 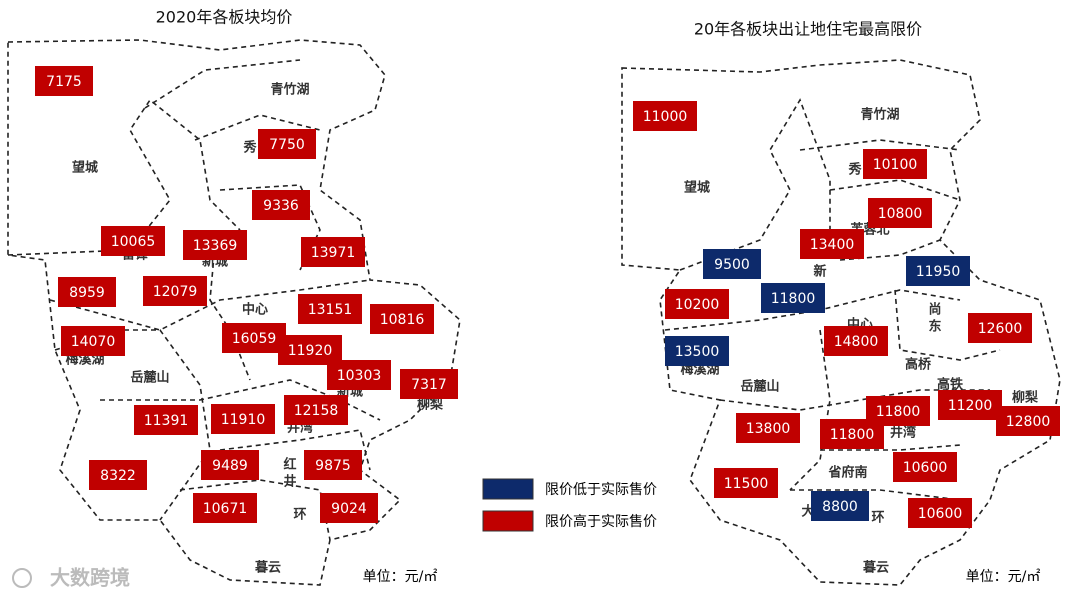 What do you see at coordinates (289, 482) in the screenshot?
I see `region-label: 井` at bounding box center [289, 482].